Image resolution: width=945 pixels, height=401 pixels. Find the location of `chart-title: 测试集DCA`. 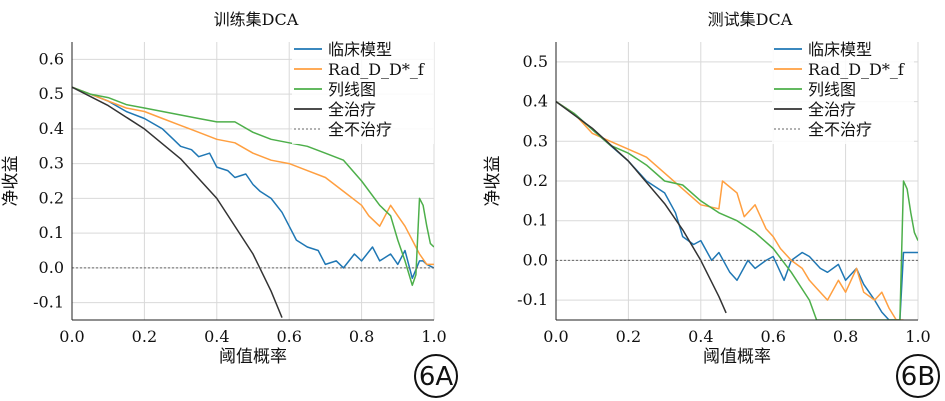

chart-title: 测试集DCA is located at coordinates (750, 19).